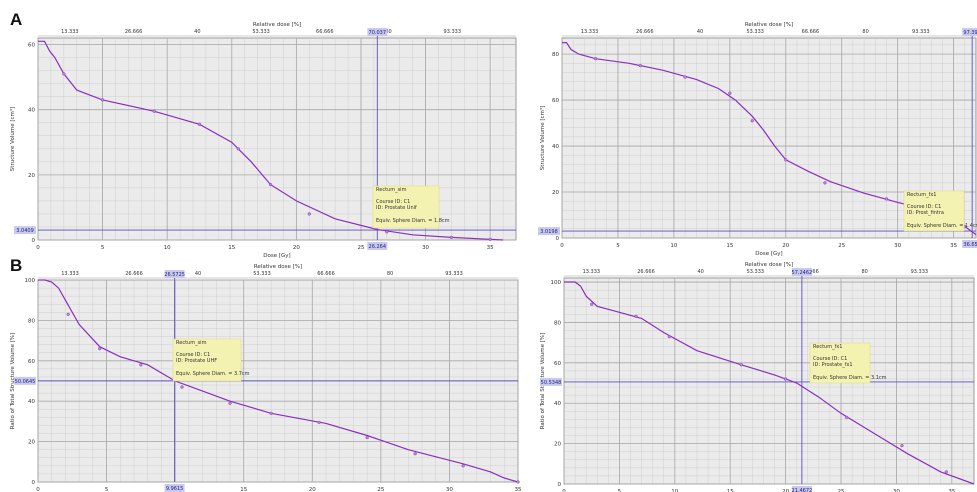 Image resolution: width=977 pixels, height=492 pixels. What do you see at coordinates (942, 226) in the screenshot?
I see `structure-info-line: Equiv. Sphere Diam. = 1.4cm` at bounding box center [942, 226].